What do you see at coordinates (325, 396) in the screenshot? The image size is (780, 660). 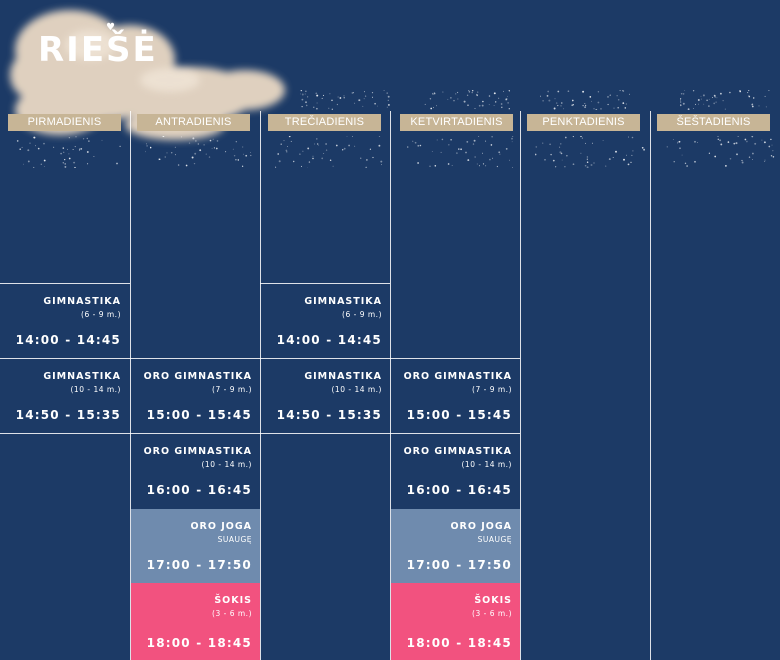 I see `class-block-wednesday-gimnastika-10-14: GIMNASTIKA (10 - 14 m.) 14:50 - 15:35` at bounding box center [325, 396].